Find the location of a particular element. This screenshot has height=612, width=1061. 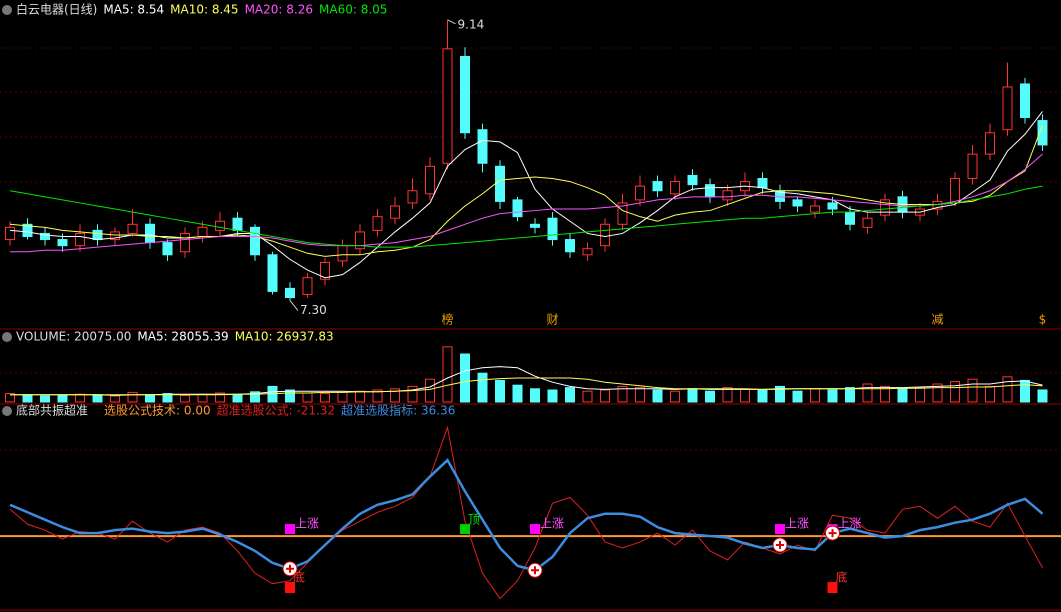

event-label: 减 is located at coordinates (937, 320).